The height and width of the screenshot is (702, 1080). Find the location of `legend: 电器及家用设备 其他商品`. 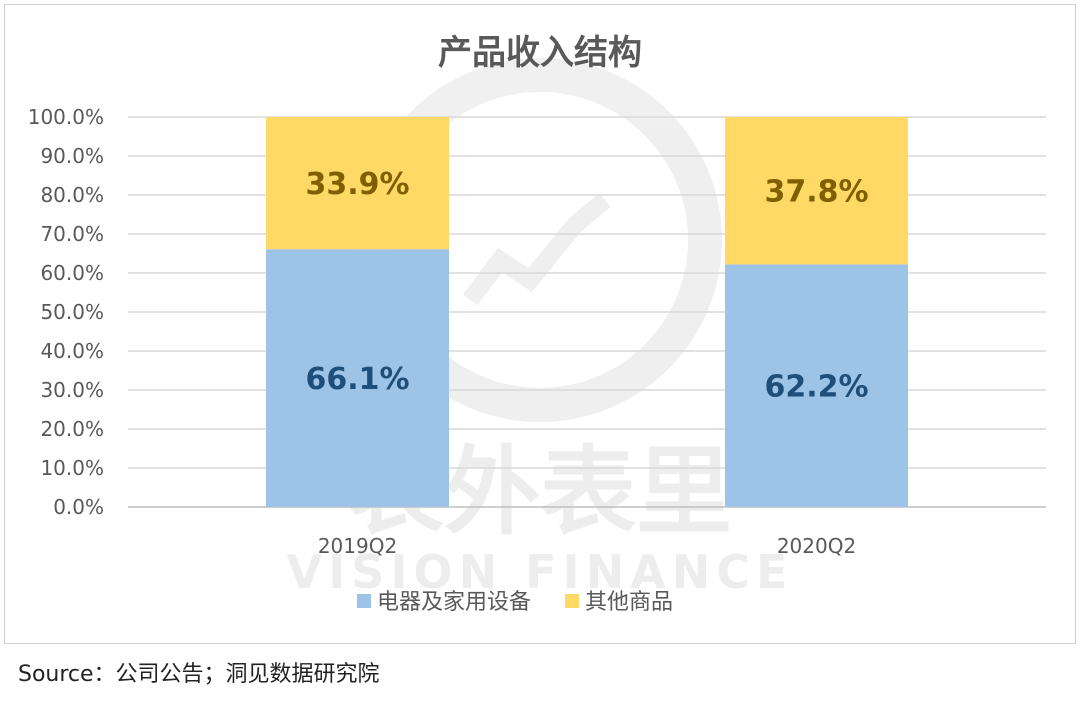

legend: 电器及家用设备 其他商品 is located at coordinates (515, 602).